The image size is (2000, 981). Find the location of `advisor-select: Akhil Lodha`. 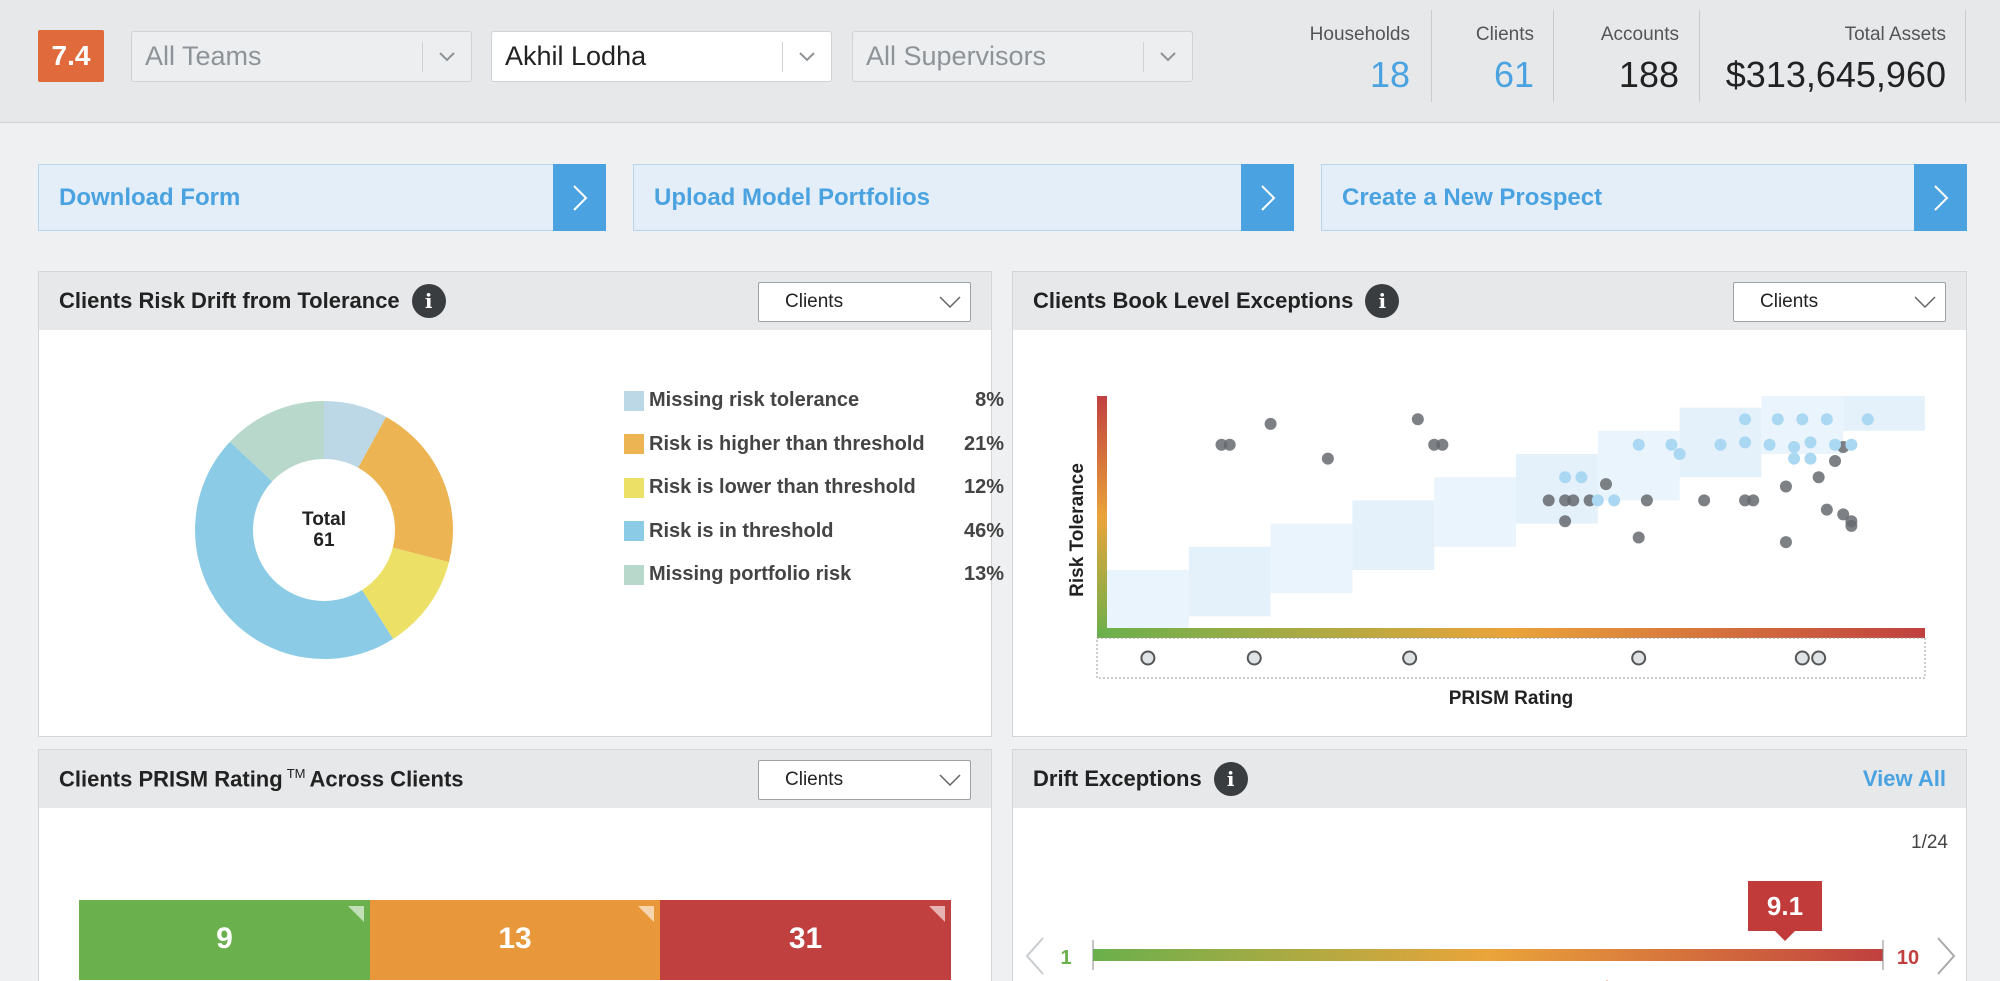

advisor-select: Akhil Lodha is located at coordinates (661, 56).